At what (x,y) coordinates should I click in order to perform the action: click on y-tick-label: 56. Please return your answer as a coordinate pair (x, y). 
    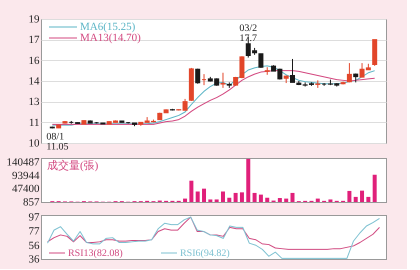
    Looking at the image, I should click on (34, 246).